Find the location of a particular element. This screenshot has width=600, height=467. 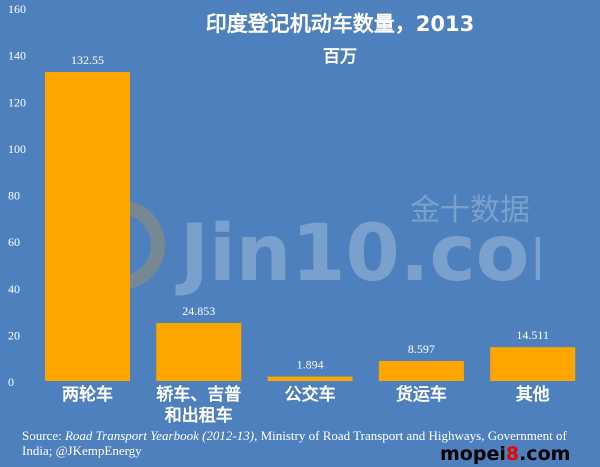

data-label: 1.894 is located at coordinates (310, 365).